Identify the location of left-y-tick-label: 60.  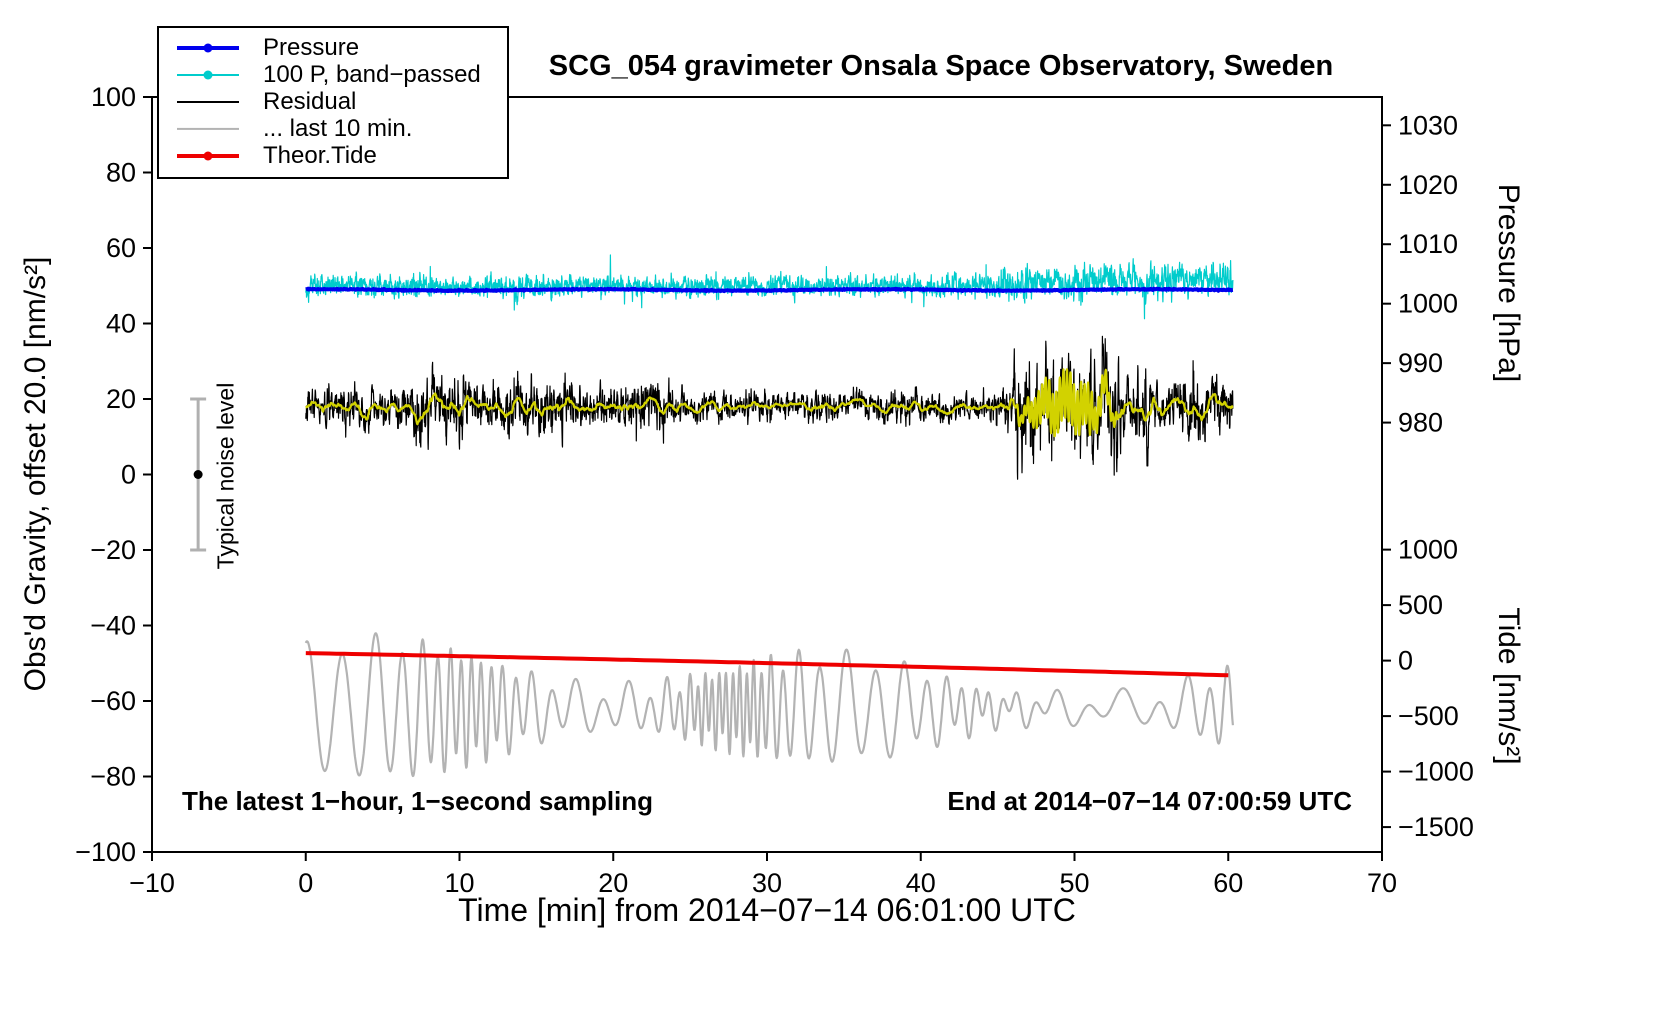
(121, 248).